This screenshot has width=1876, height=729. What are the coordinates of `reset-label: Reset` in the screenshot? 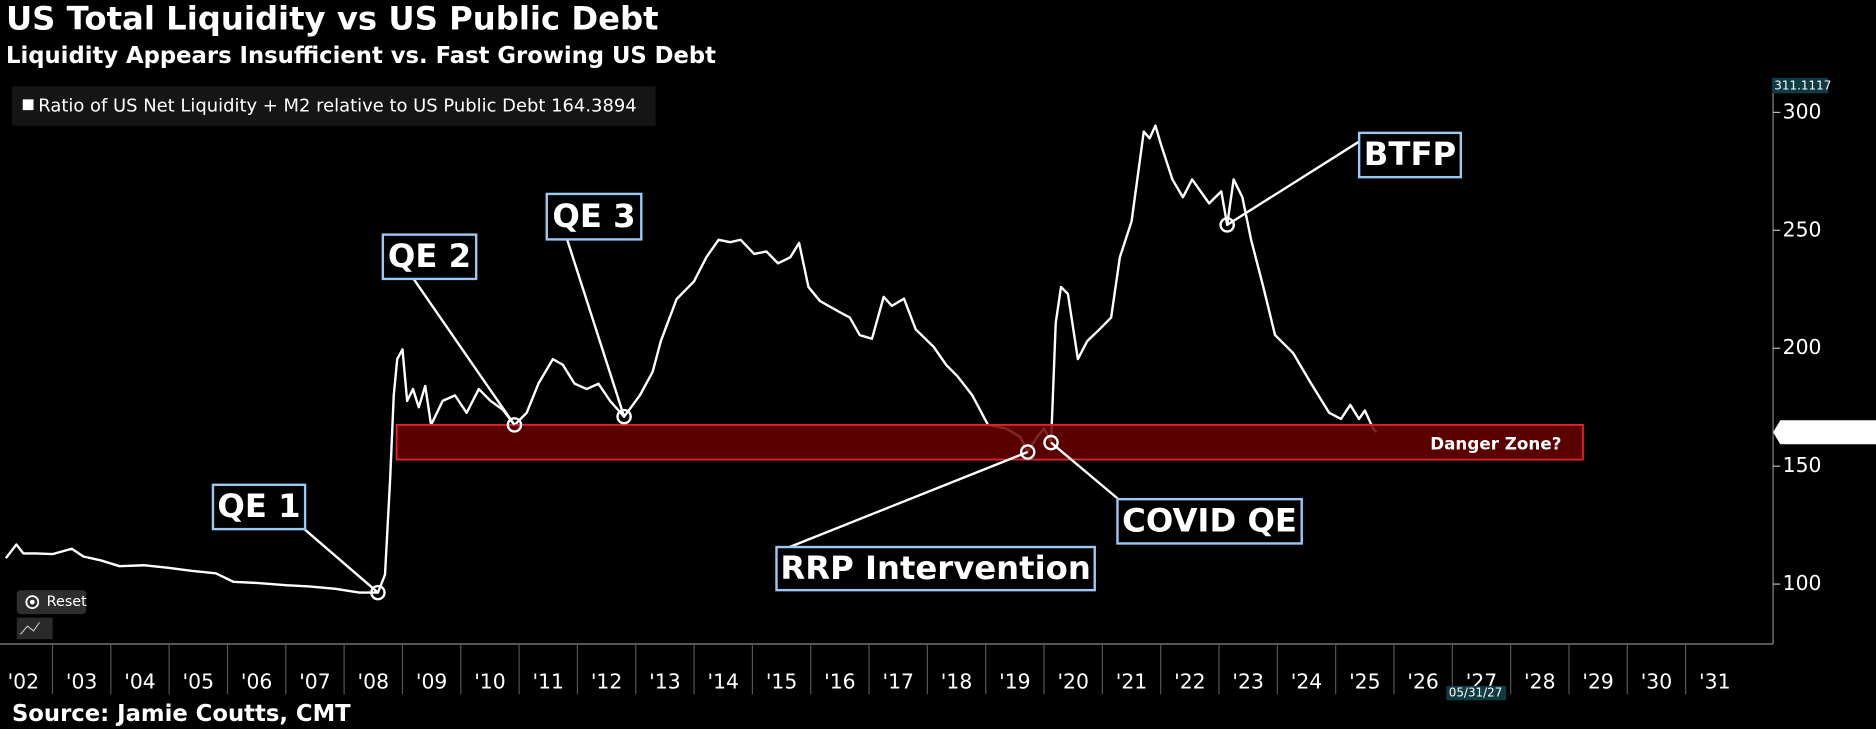 It's located at (67, 602).